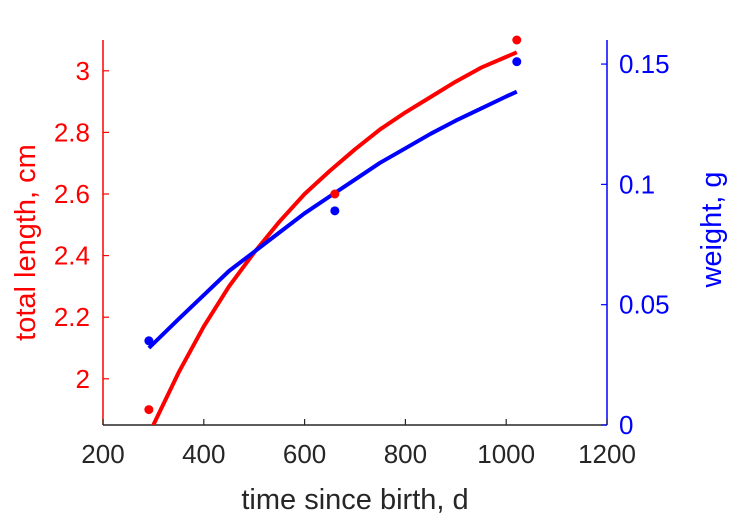  I want to click on y-left-tick-label: 2.4, so click(72, 256).